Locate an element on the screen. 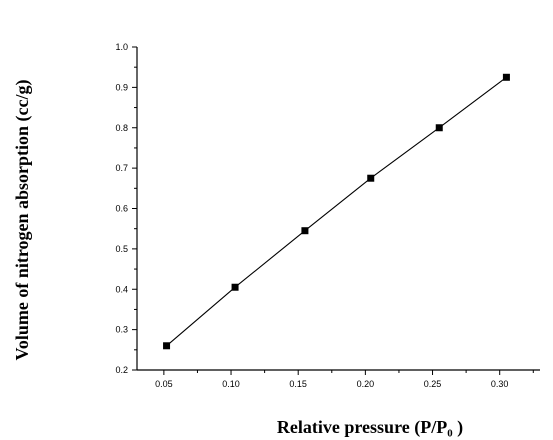 The image size is (553, 440). y-tick-label: 1.0 is located at coordinates (121, 47).